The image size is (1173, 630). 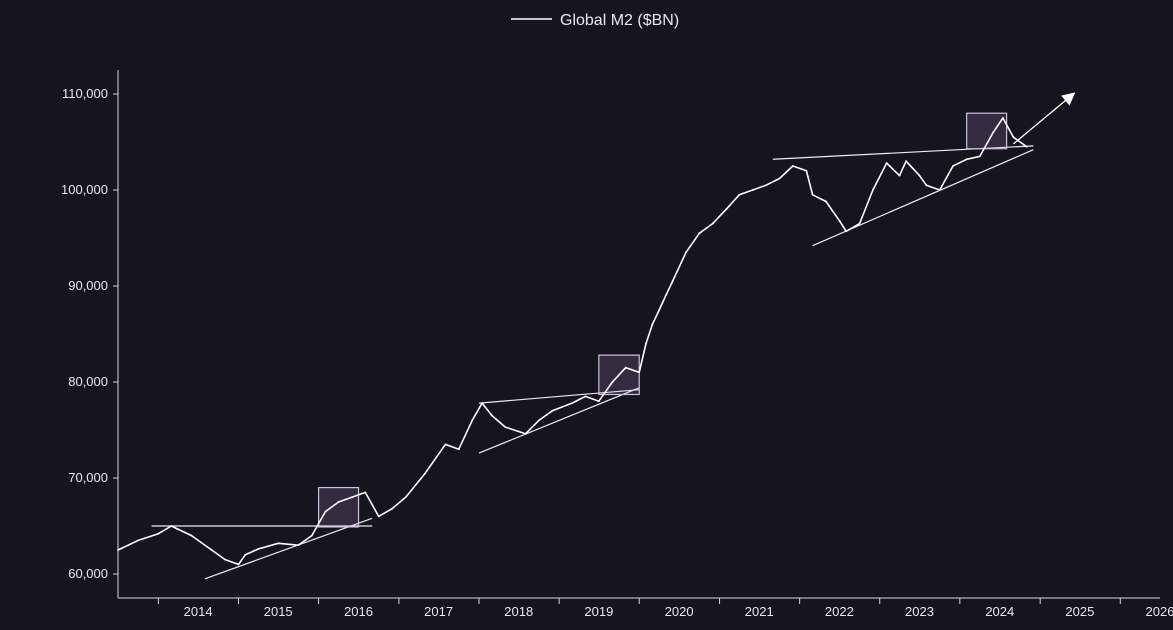 What do you see at coordinates (85, 93) in the screenshot?
I see `y-tick-label: 110,000` at bounding box center [85, 93].